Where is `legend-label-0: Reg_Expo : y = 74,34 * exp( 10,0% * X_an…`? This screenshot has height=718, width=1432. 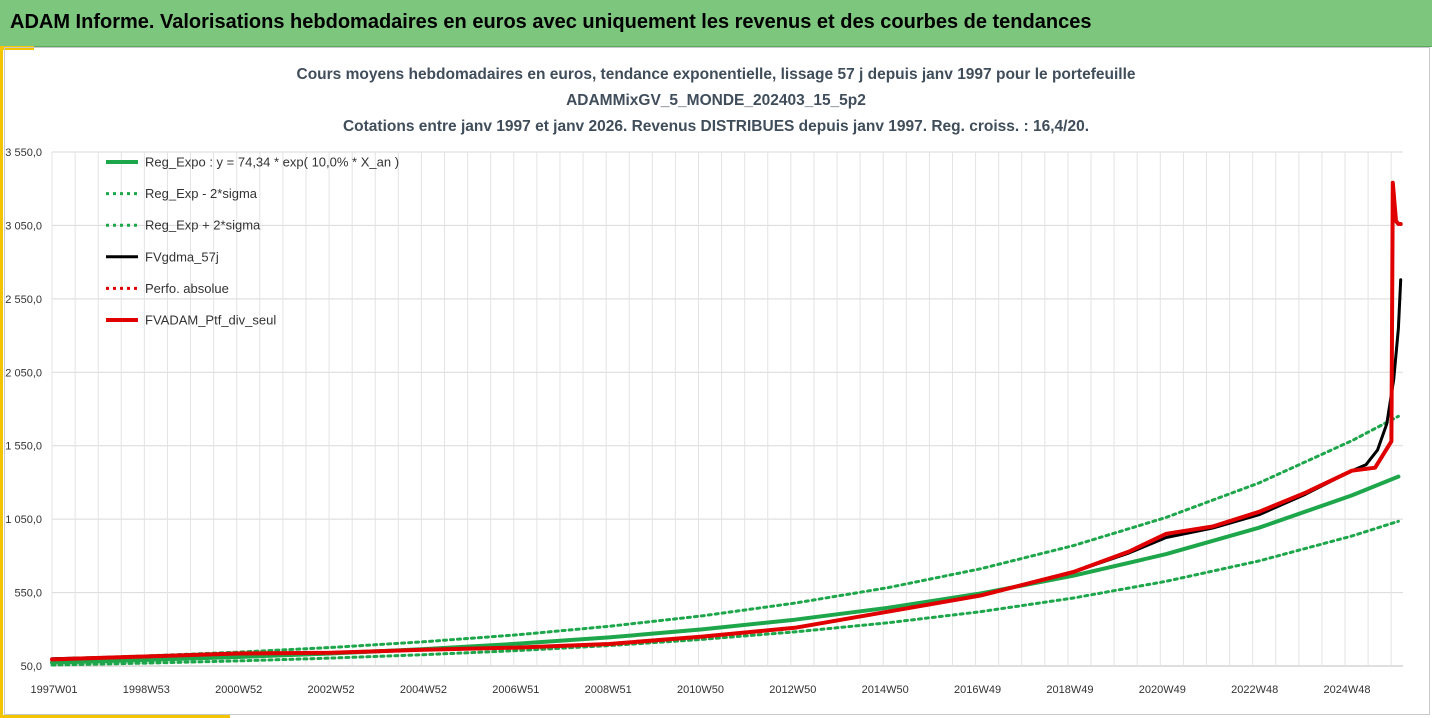 legend-label-0: Reg_Expo : y = 74,34 * exp( 10,0% * X_an… is located at coordinates (272, 162).